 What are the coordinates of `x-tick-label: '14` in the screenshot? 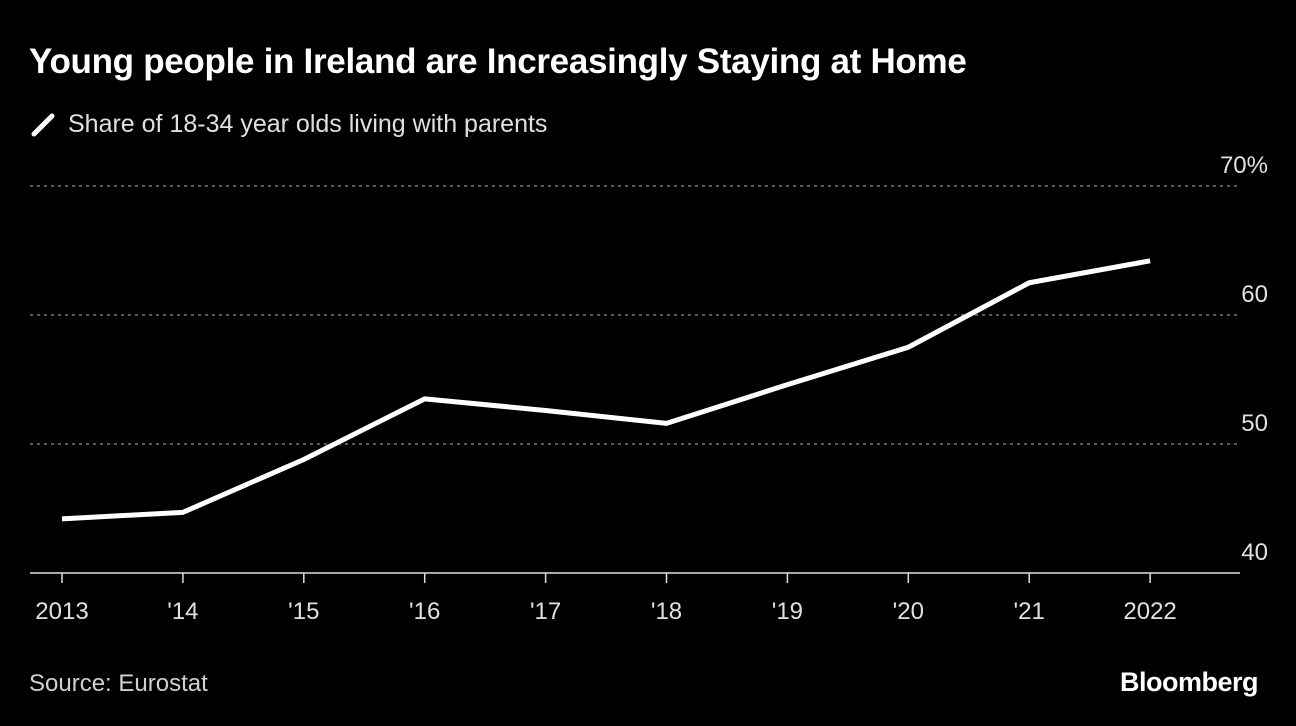 It's located at (182, 611).